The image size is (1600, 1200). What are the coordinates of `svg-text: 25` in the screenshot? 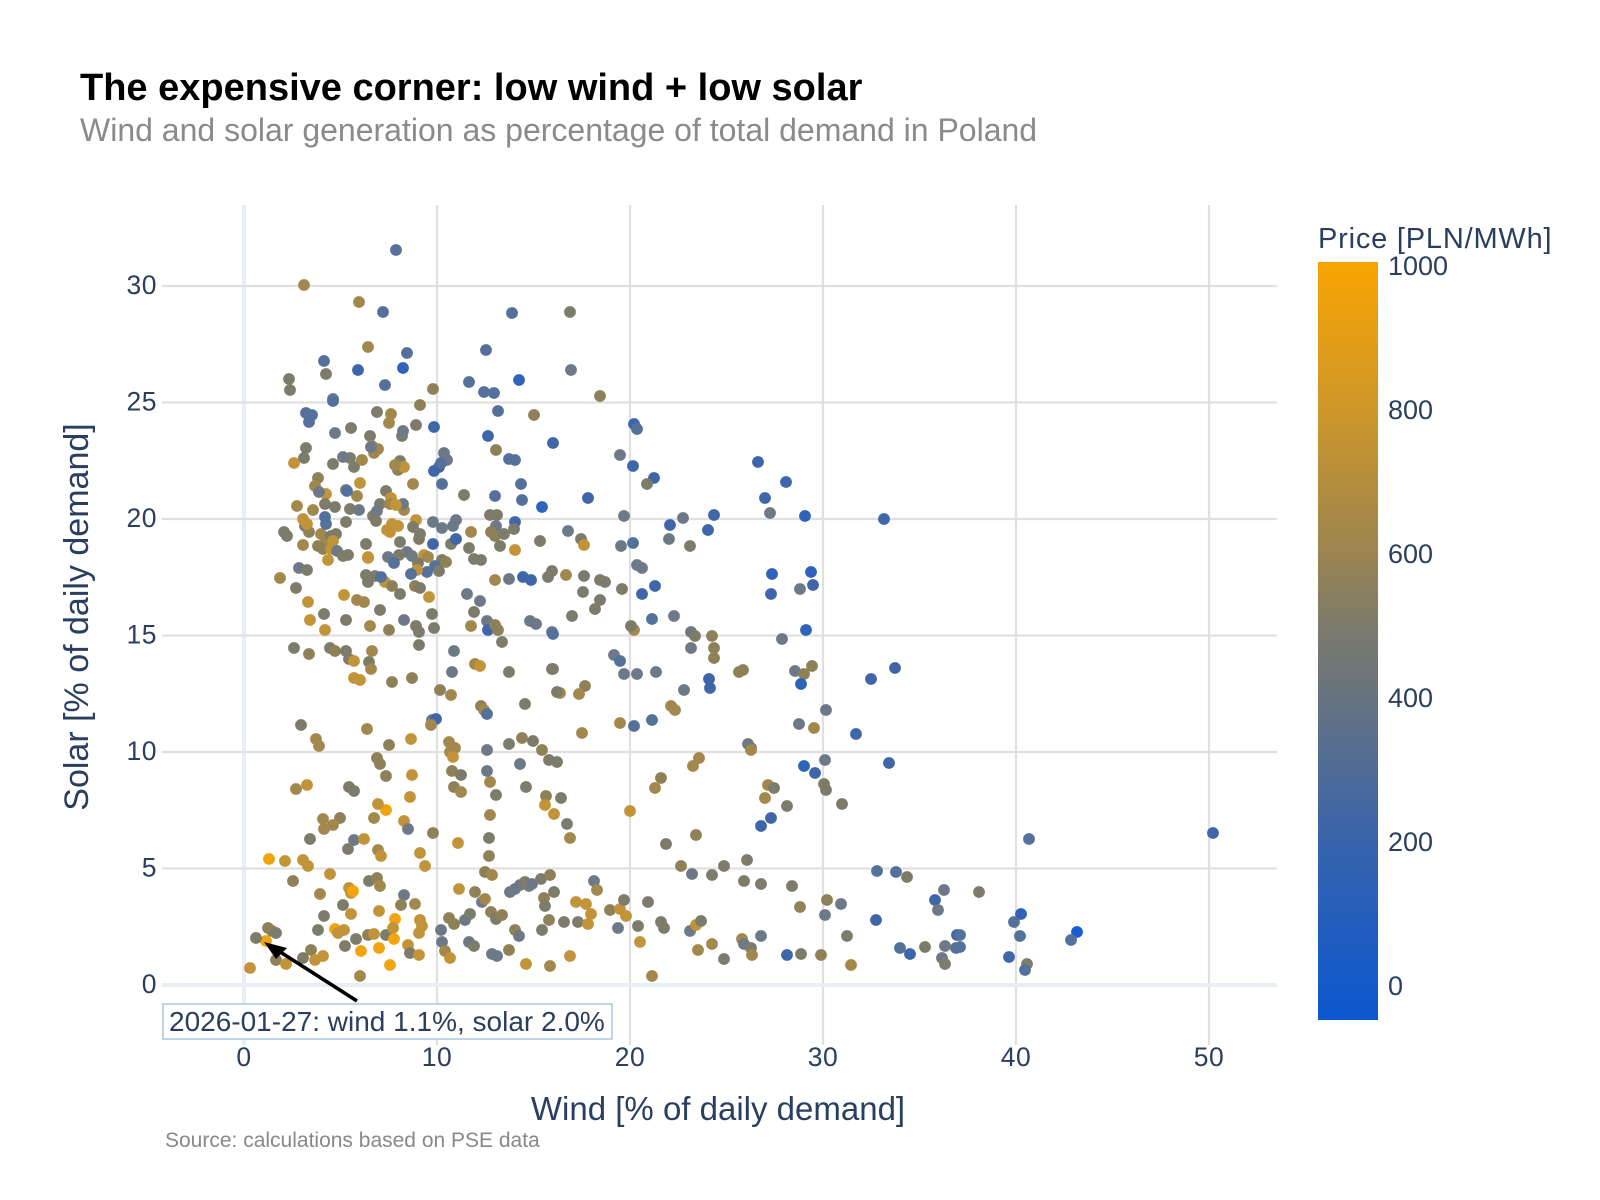 It's located at (142, 402).